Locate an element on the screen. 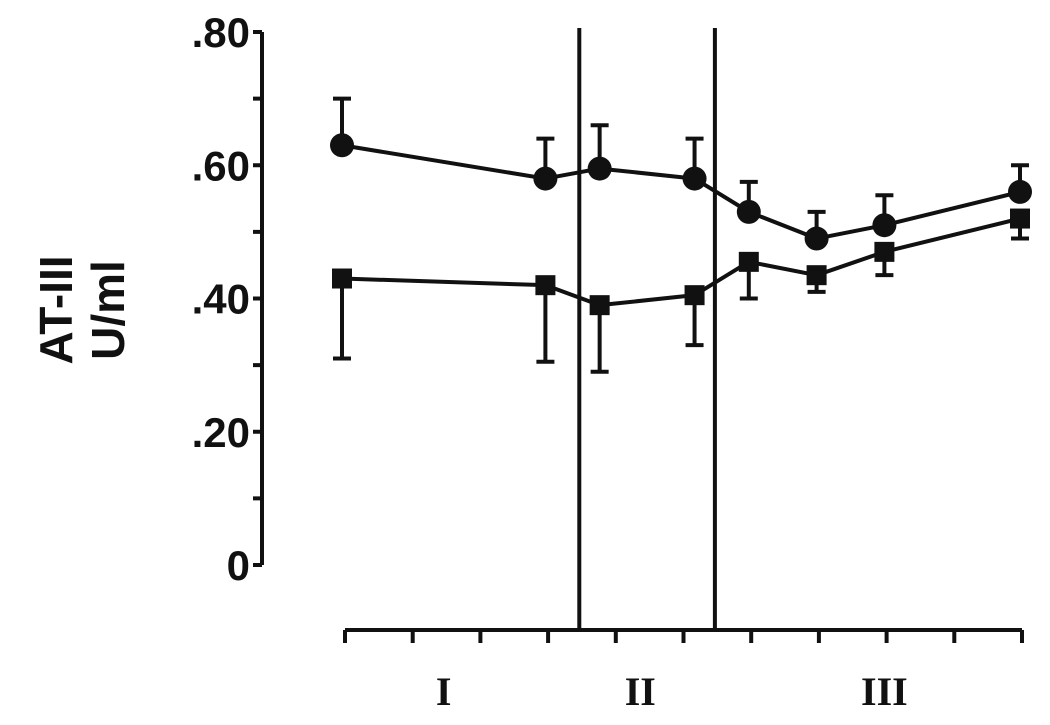 The height and width of the screenshot is (725, 1050). y-tick-label: 0 is located at coordinates (238, 565).